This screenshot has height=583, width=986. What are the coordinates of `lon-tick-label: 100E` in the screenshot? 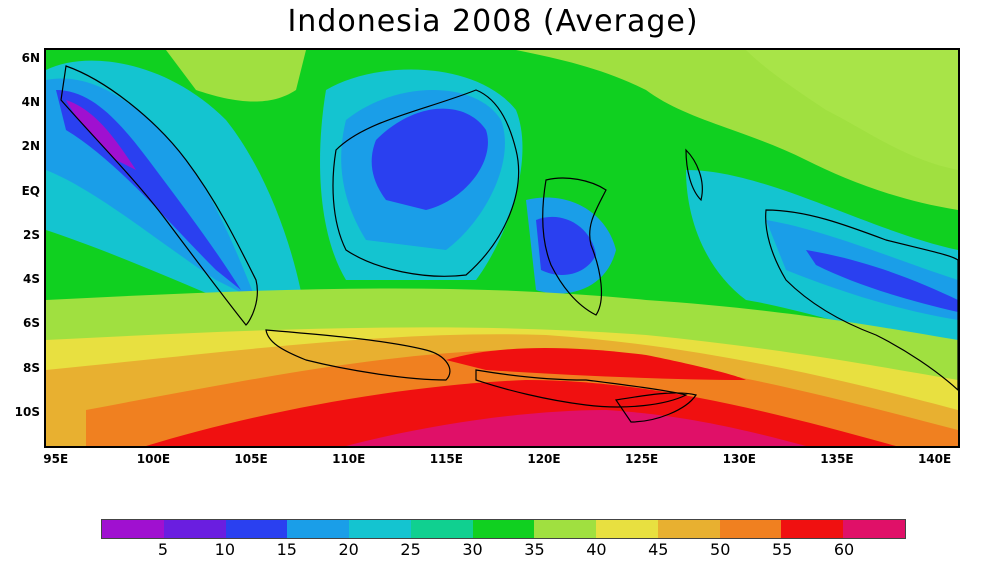 It's located at (153, 459).